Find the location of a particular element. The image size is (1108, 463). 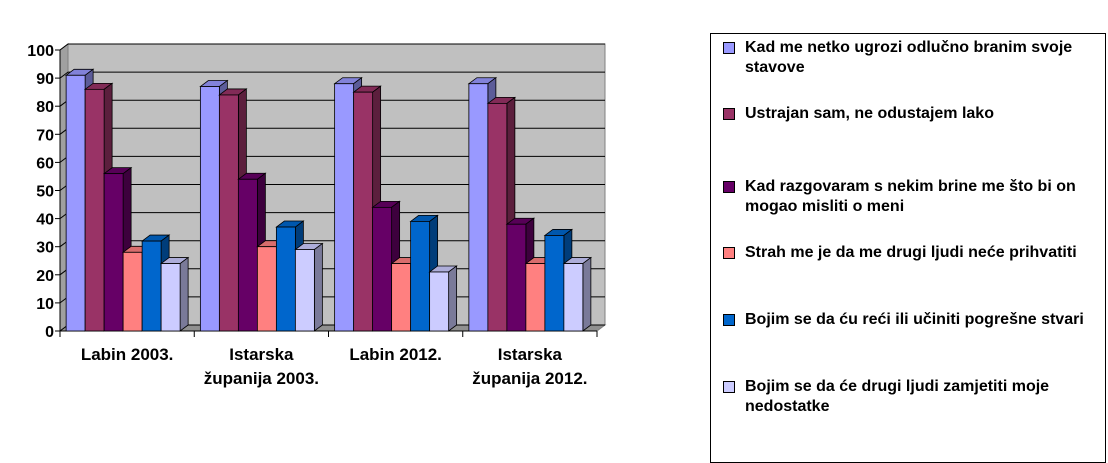

x-tick-label: Labin 2003. is located at coordinates (127, 354).